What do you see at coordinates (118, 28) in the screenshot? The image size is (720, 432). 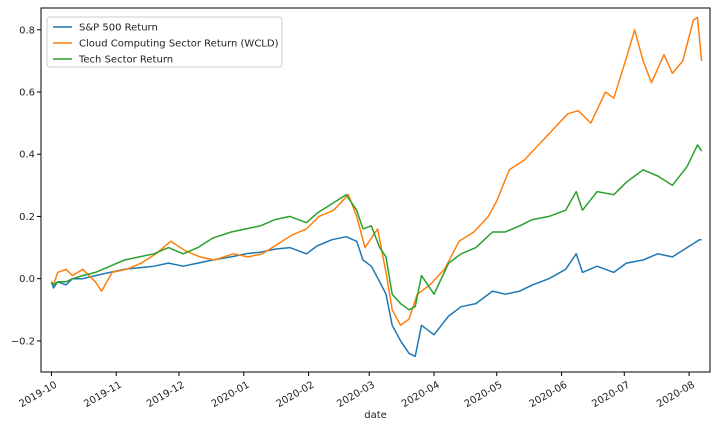 I see `legend-label-0: S&P 500 Return` at bounding box center [118, 28].